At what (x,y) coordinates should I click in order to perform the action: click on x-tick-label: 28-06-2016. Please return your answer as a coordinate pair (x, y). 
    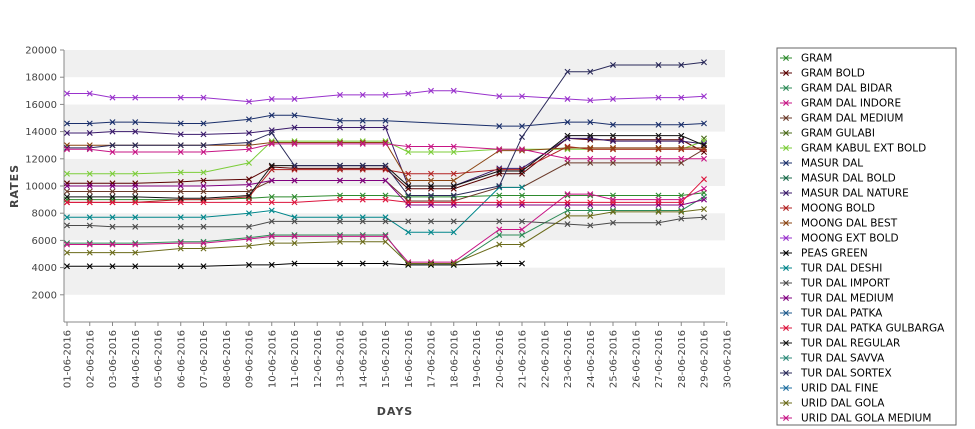
    Looking at the image, I should click on (682, 359).